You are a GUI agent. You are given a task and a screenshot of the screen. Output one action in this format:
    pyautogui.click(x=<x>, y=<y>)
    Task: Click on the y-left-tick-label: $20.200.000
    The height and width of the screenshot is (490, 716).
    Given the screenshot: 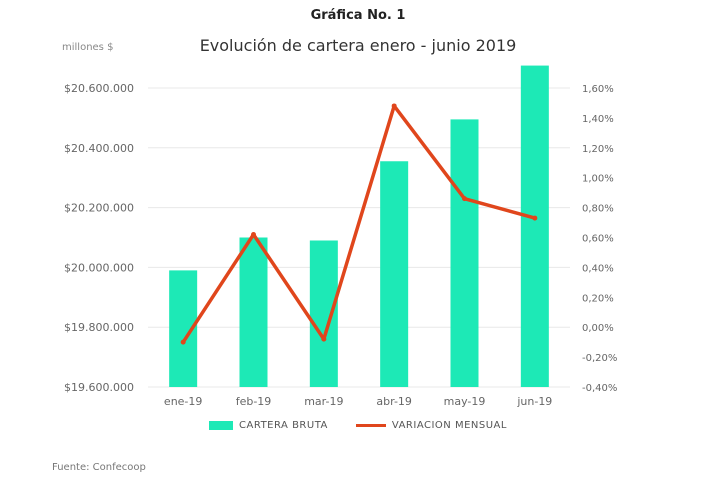 What is the action you would take?
    pyautogui.click(x=99, y=208)
    